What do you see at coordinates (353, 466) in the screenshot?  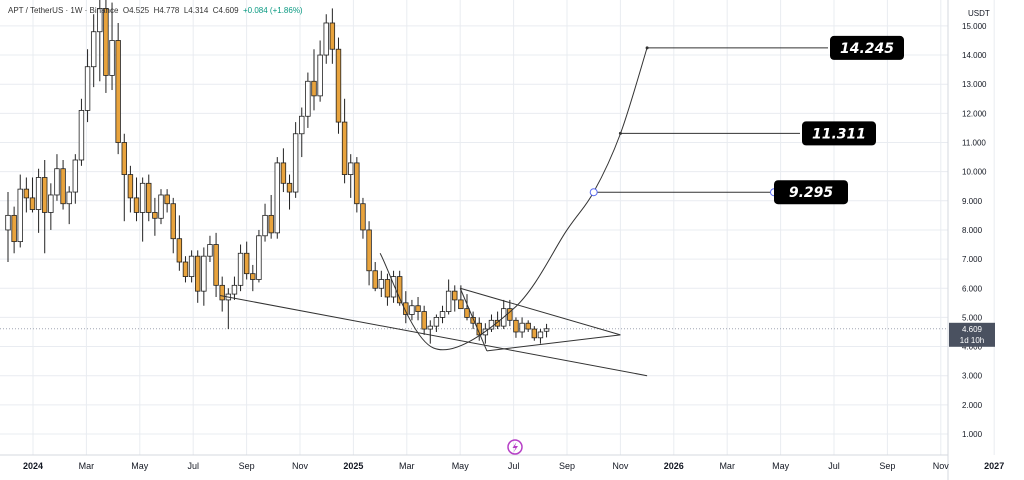 I see `time-tick-label: 2025` at bounding box center [353, 466].